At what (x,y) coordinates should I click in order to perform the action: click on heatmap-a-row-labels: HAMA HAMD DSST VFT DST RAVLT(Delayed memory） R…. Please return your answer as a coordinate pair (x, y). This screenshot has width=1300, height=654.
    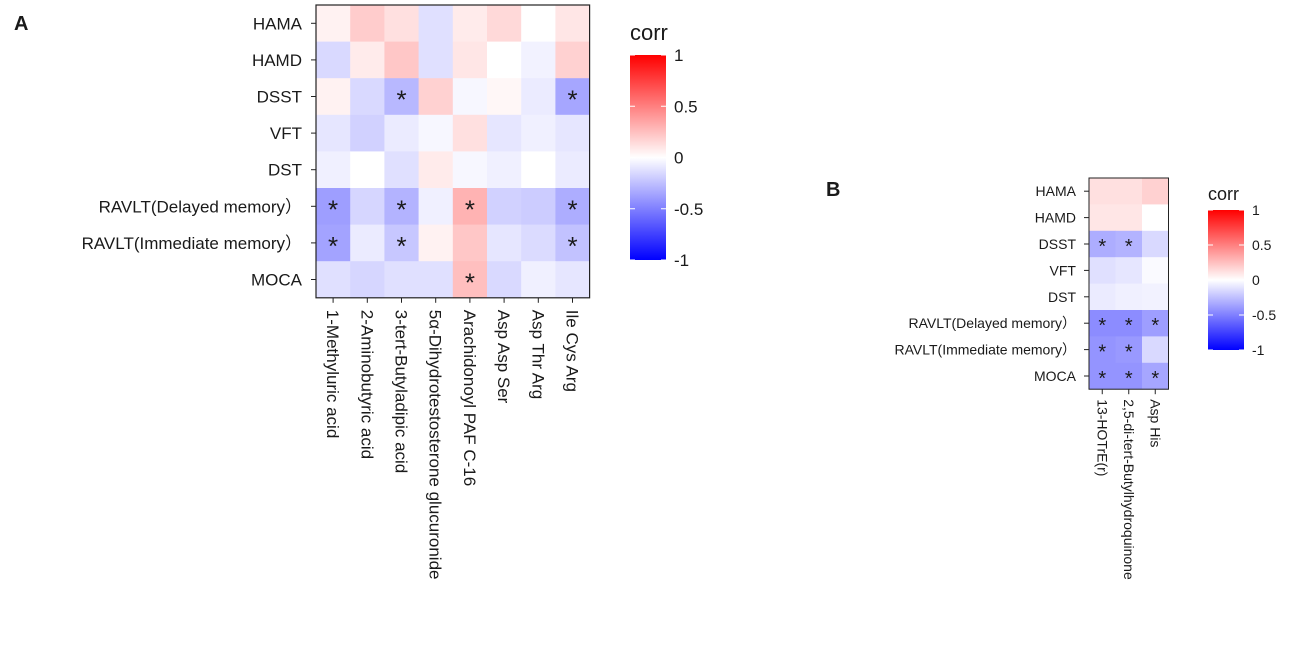
    Looking at the image, I should click on (192, 151).